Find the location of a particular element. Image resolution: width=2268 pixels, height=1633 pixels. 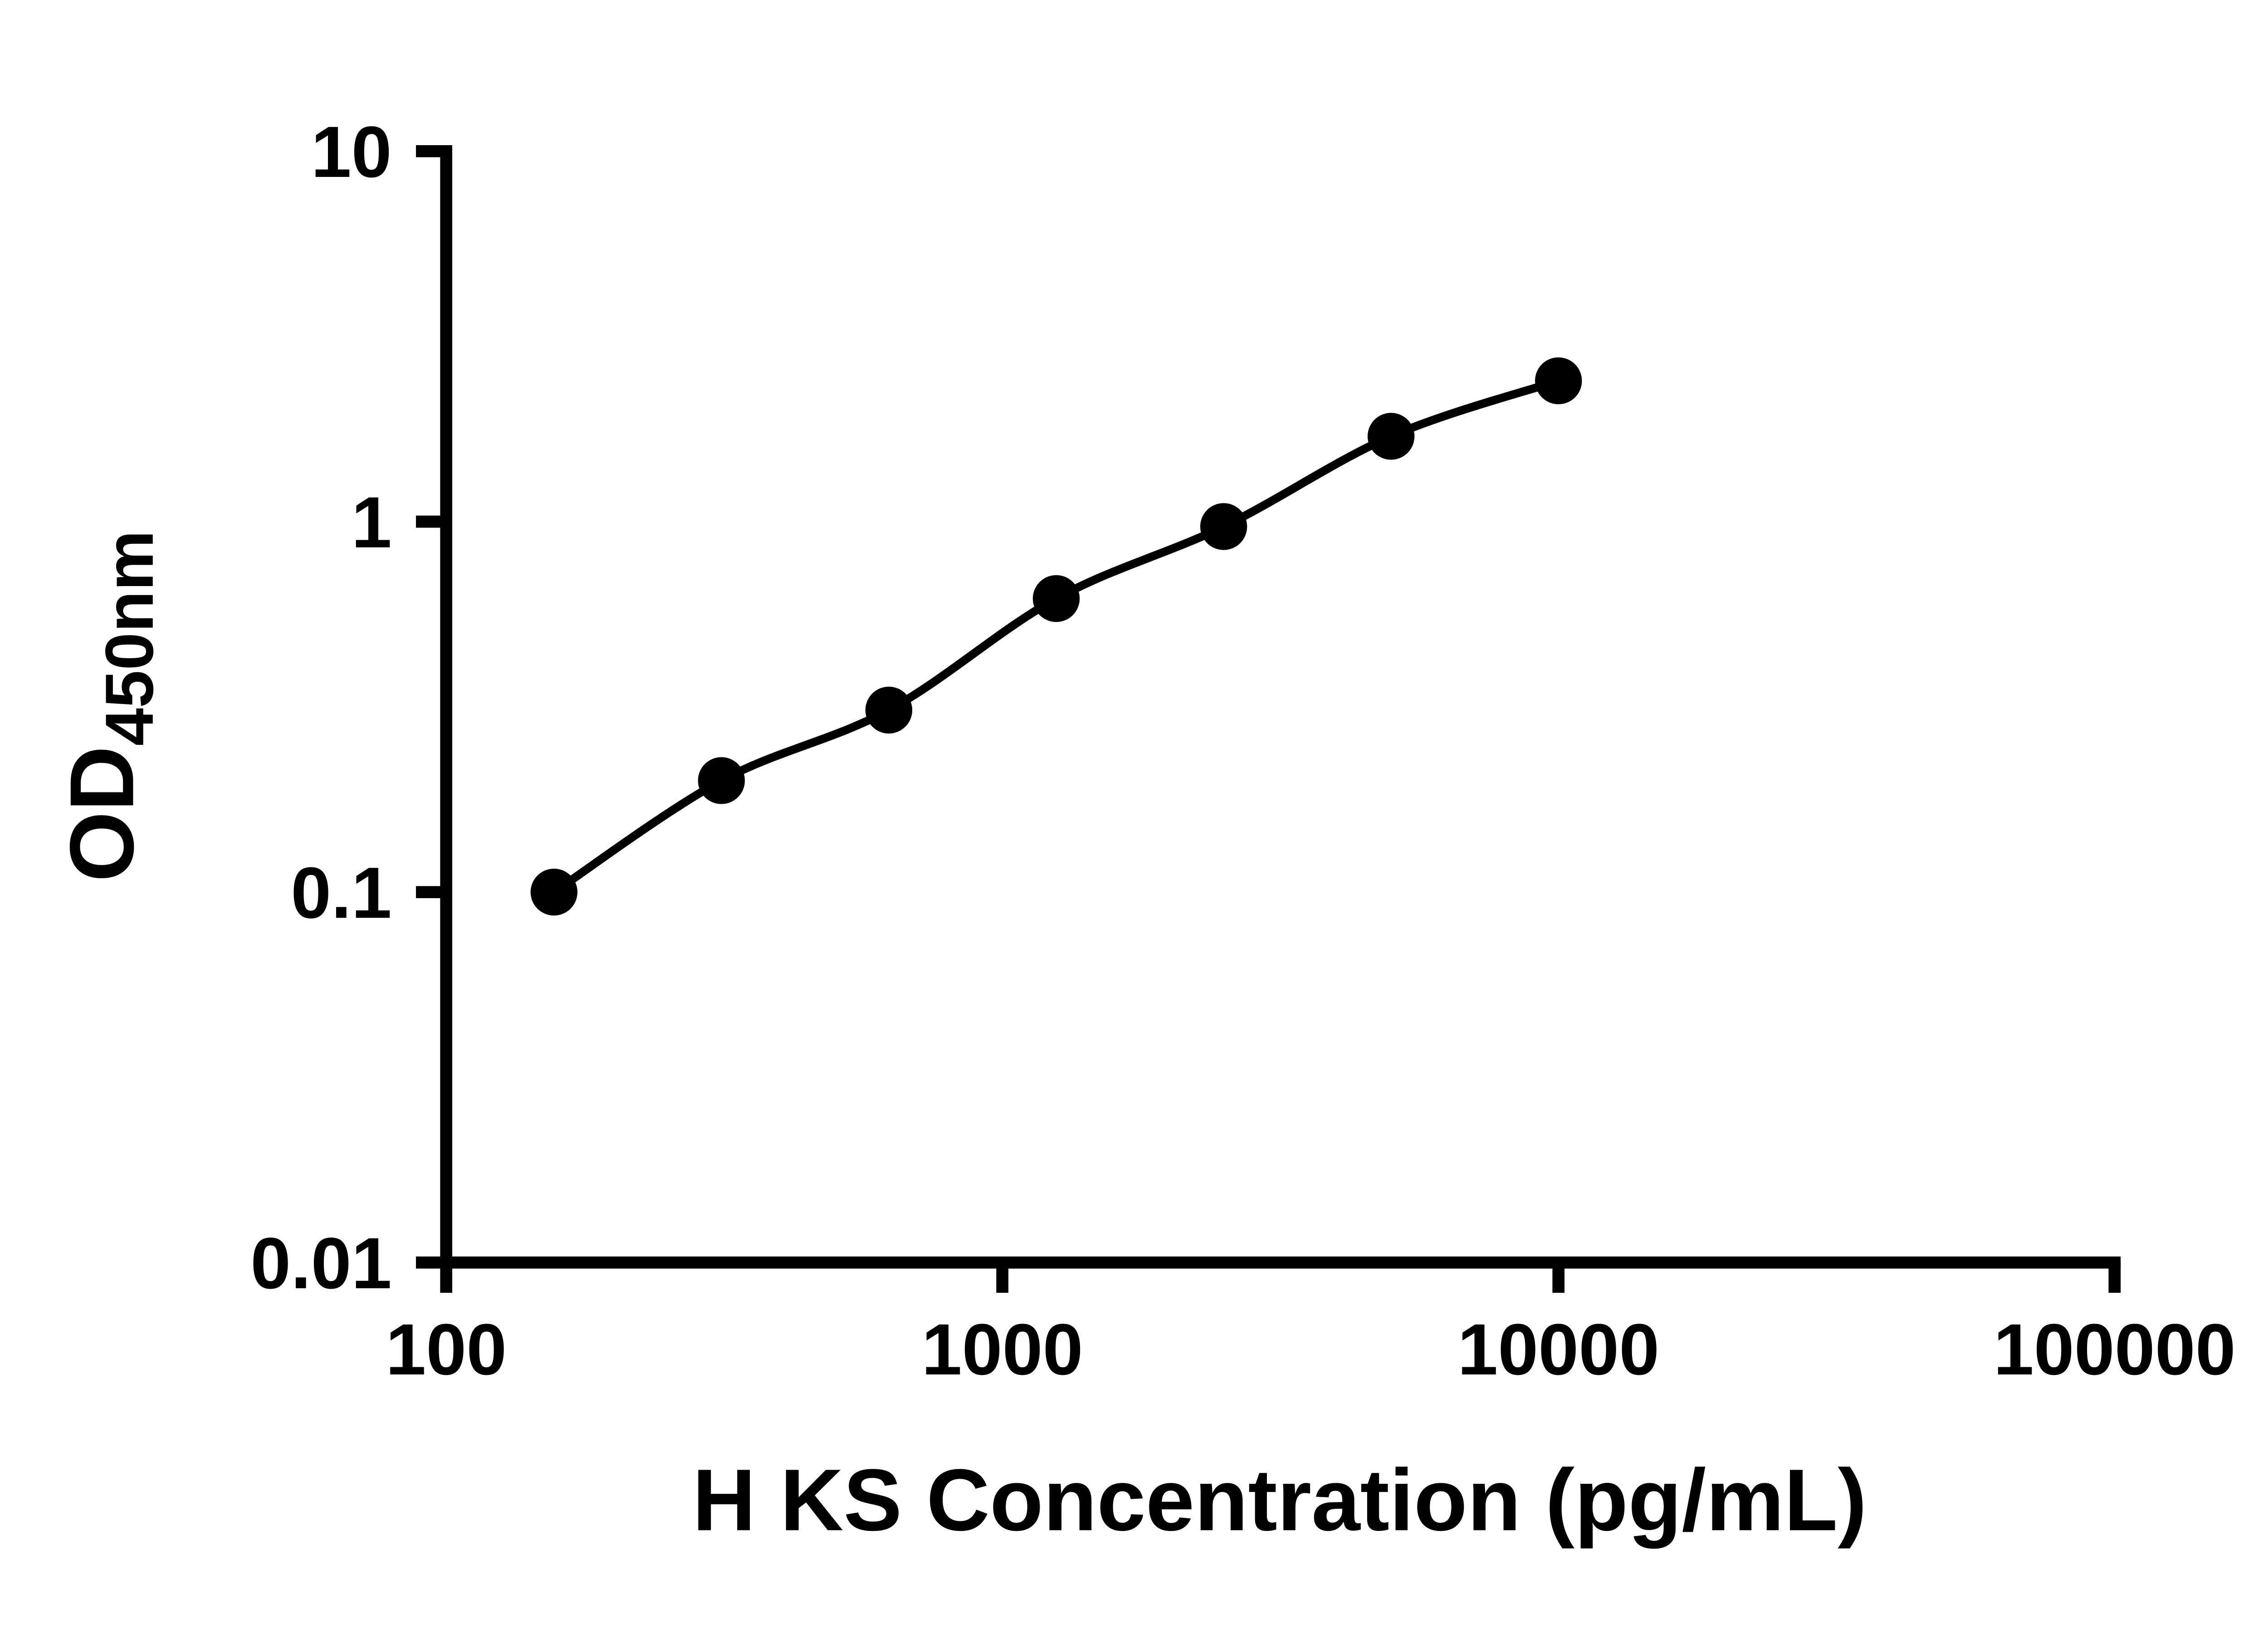

x-tick-label: 100000 is located at coordinates (2115, 1349).